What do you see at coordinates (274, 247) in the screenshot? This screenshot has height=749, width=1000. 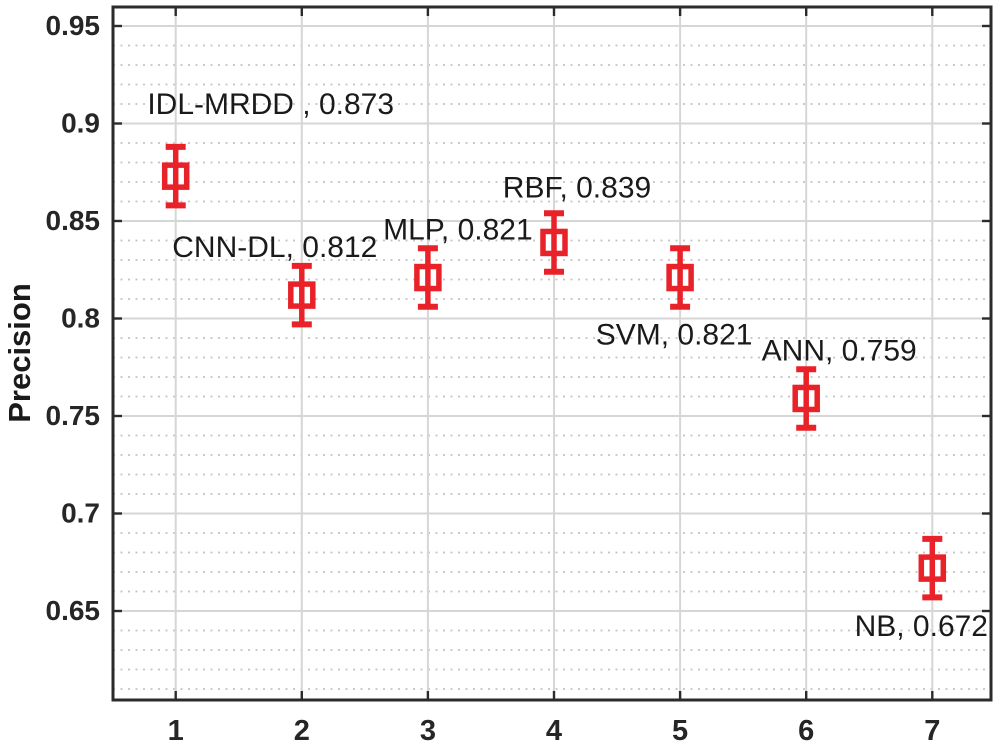 I see `point-annotation: CNN-DL, 0.812` at bounding box center [274, 247].